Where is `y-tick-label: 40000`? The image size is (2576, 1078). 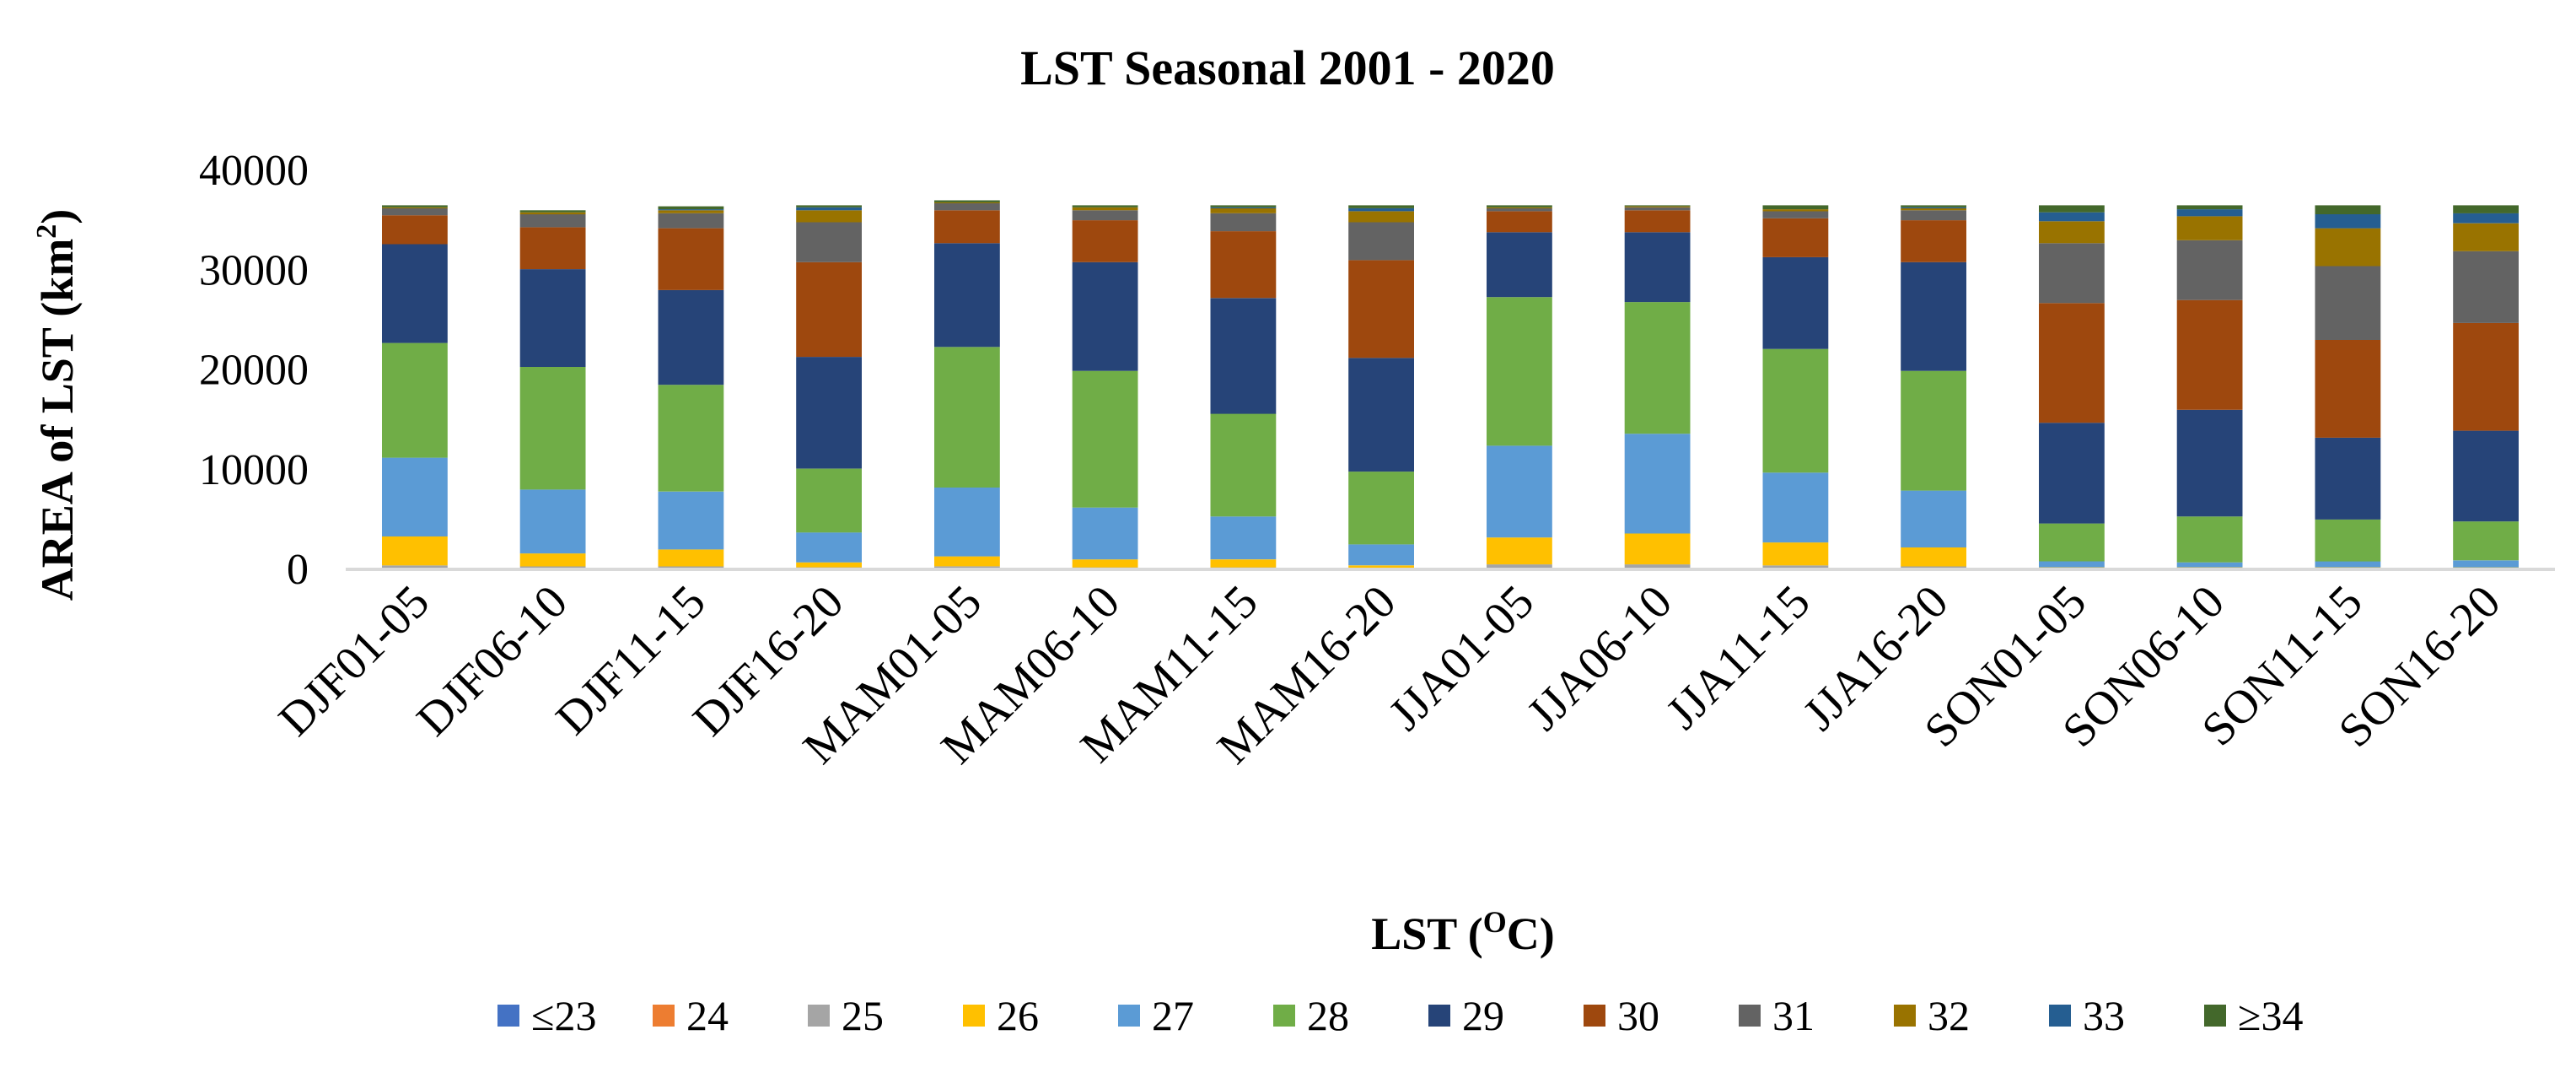 y-tick-label: 40000 is located at coordinates (254, 171).